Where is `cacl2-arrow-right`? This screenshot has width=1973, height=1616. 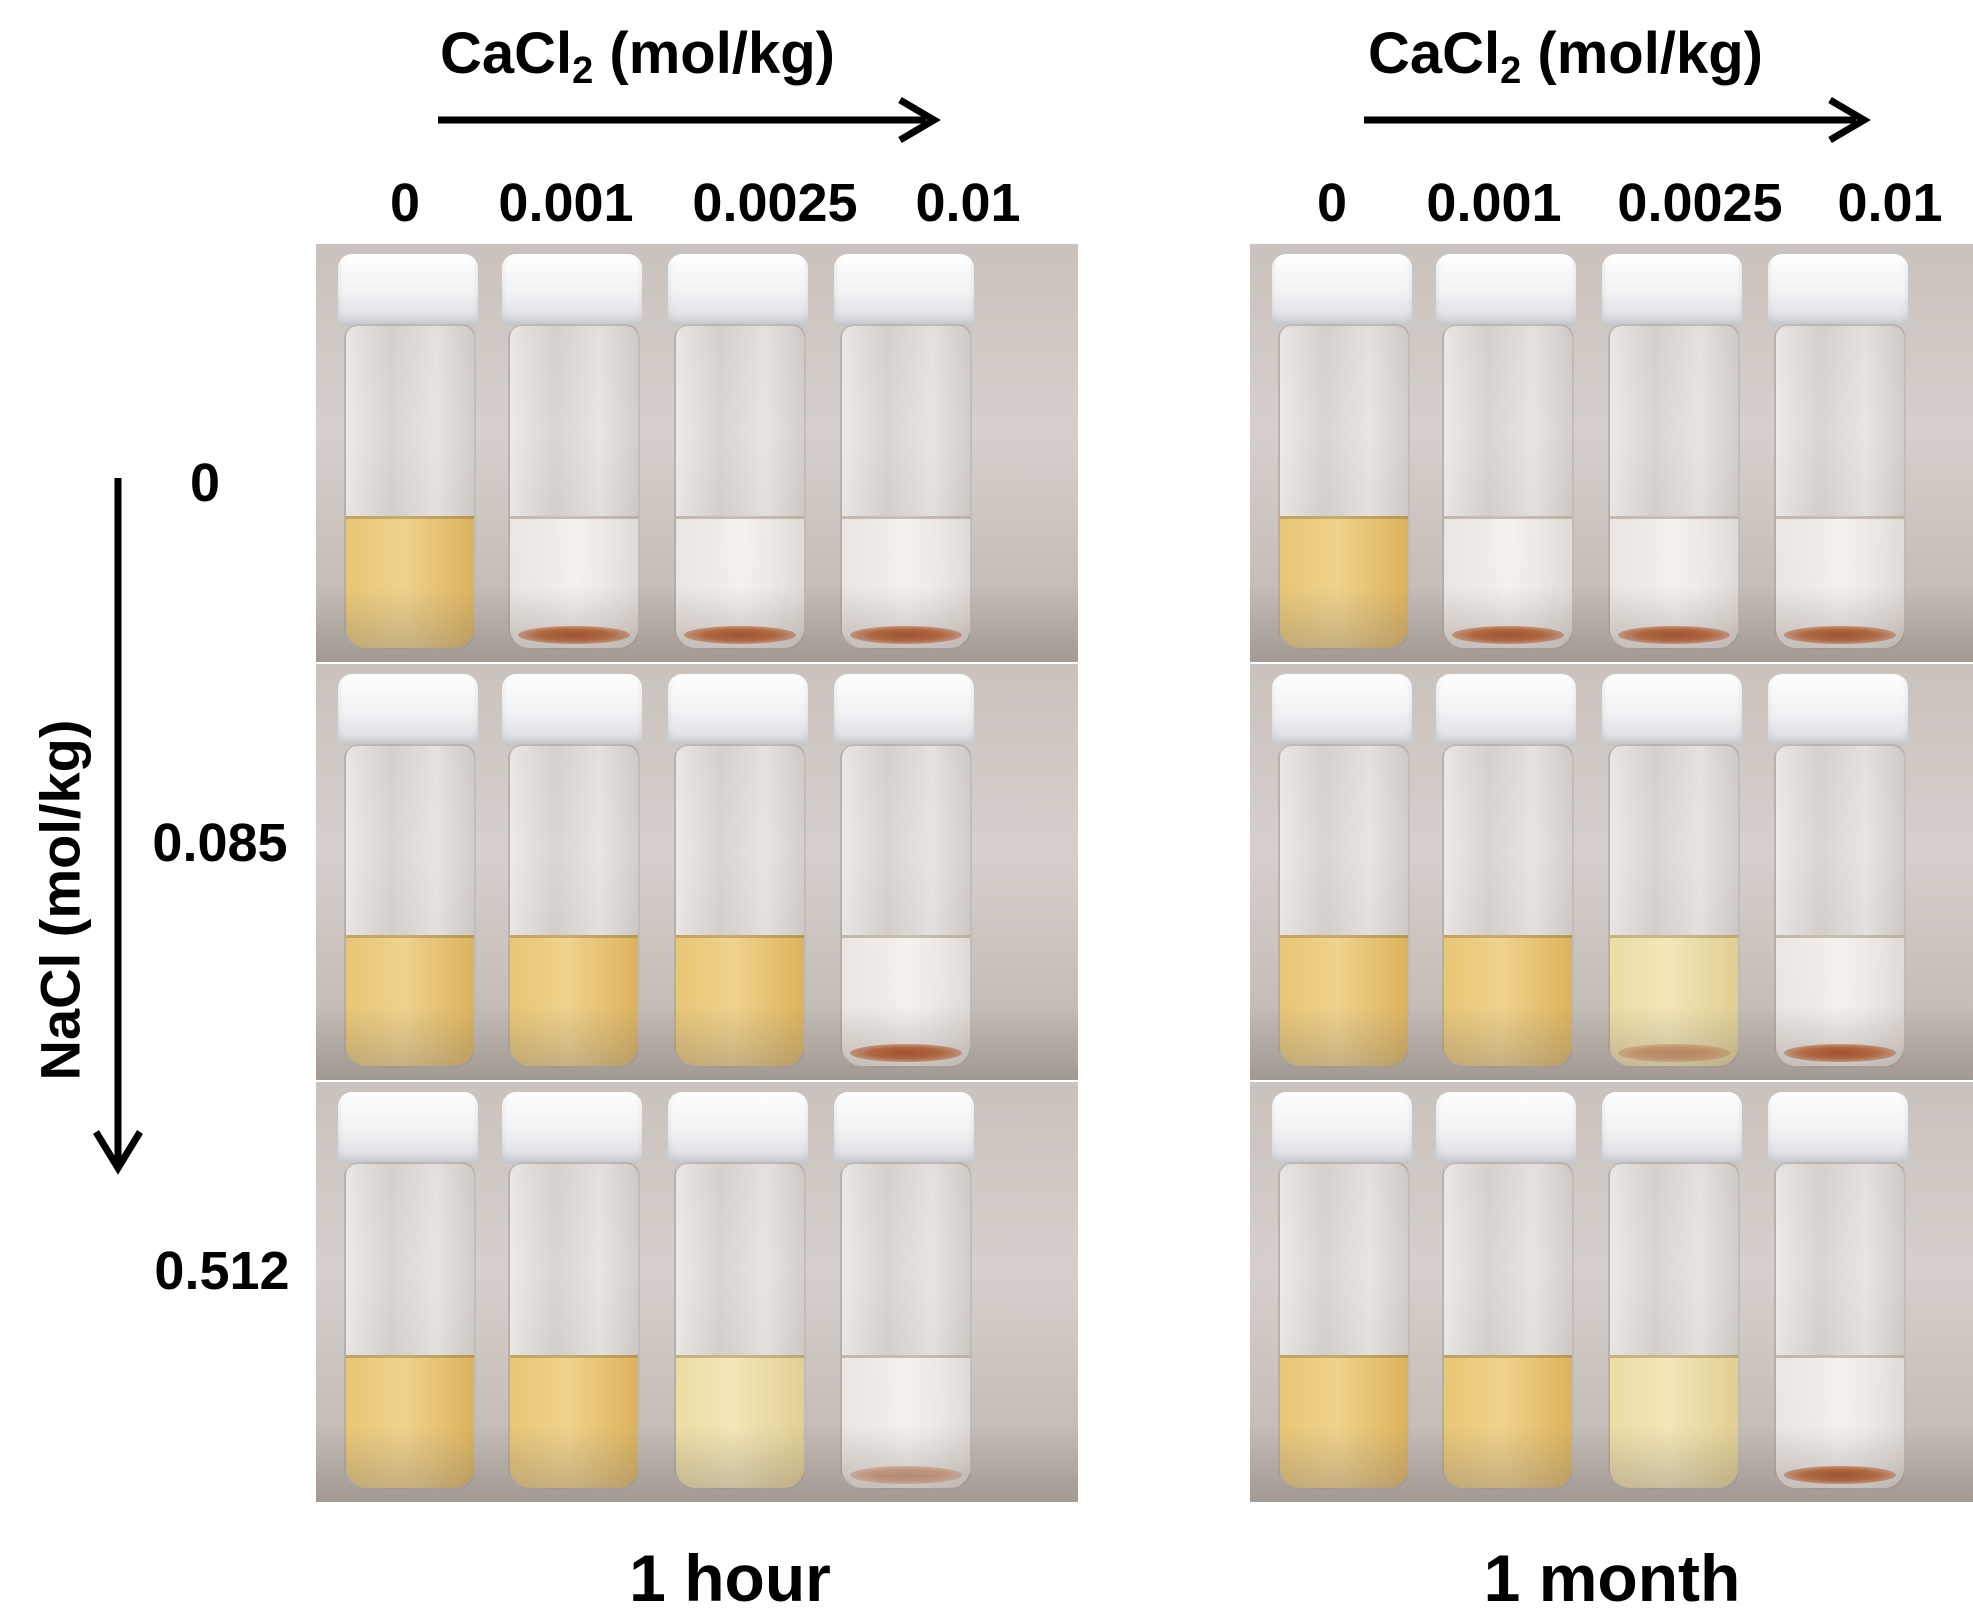
cacl2-arrow-right is located at coordinates (1617, 120).